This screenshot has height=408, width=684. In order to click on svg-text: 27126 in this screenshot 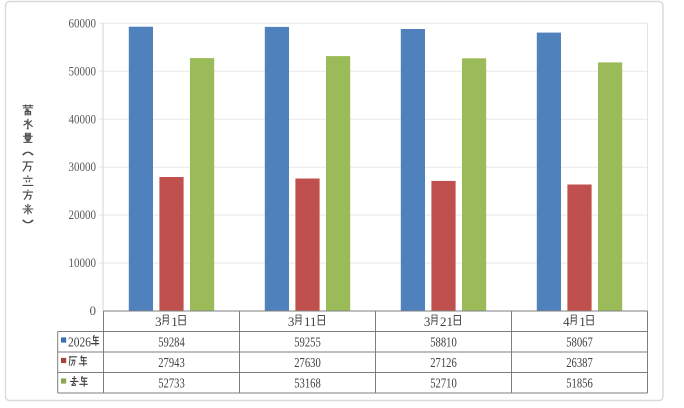, I will do `click(443, 363)`.